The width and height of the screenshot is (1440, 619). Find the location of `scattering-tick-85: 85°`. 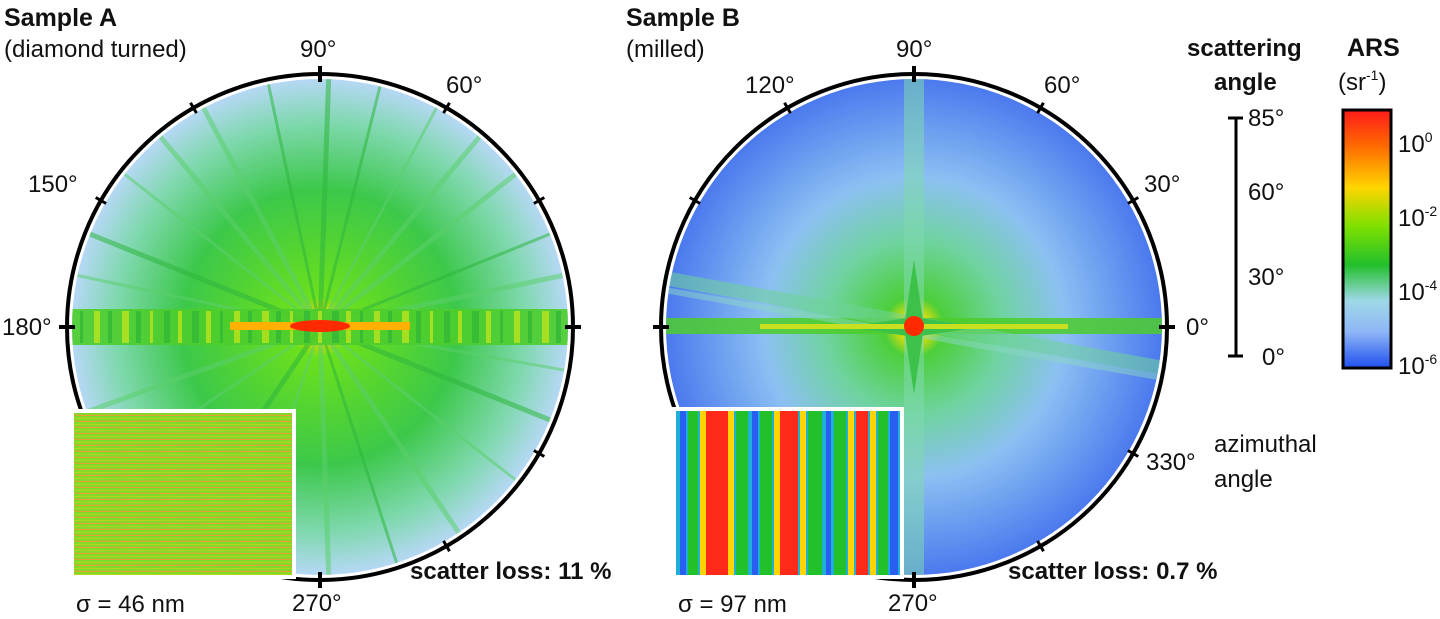

scattering-tick-85: 85° is located at coordinates (1266, 118).